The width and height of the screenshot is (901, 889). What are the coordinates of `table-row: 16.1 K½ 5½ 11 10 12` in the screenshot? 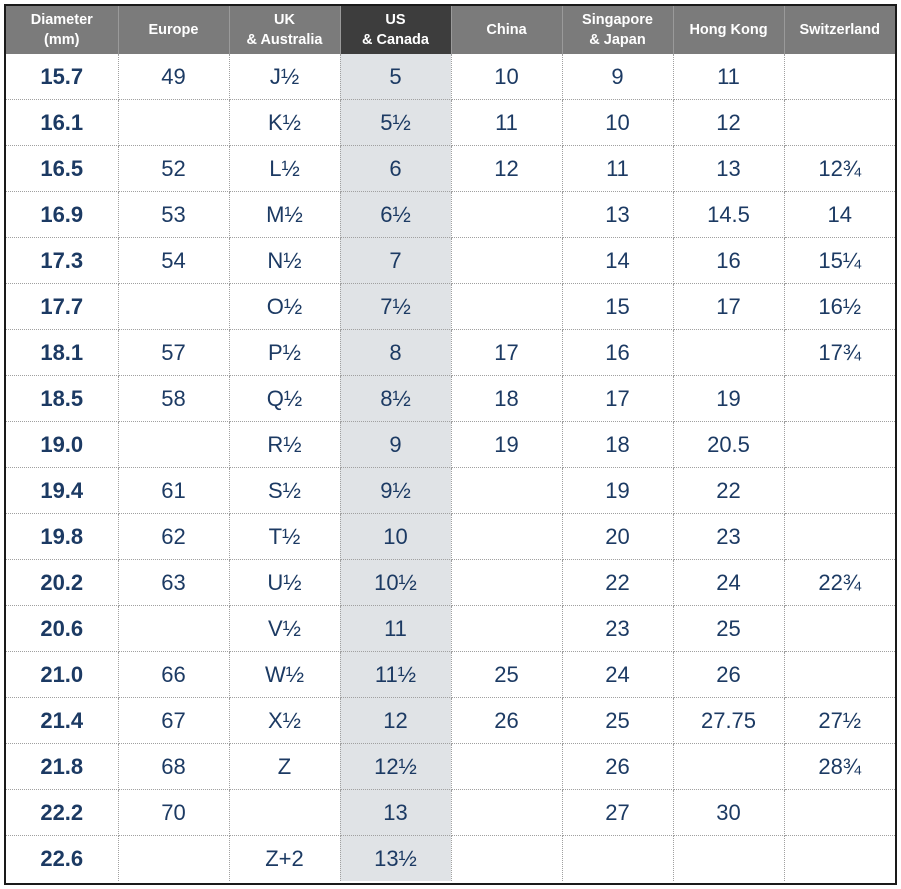 It's located at (450, 122).